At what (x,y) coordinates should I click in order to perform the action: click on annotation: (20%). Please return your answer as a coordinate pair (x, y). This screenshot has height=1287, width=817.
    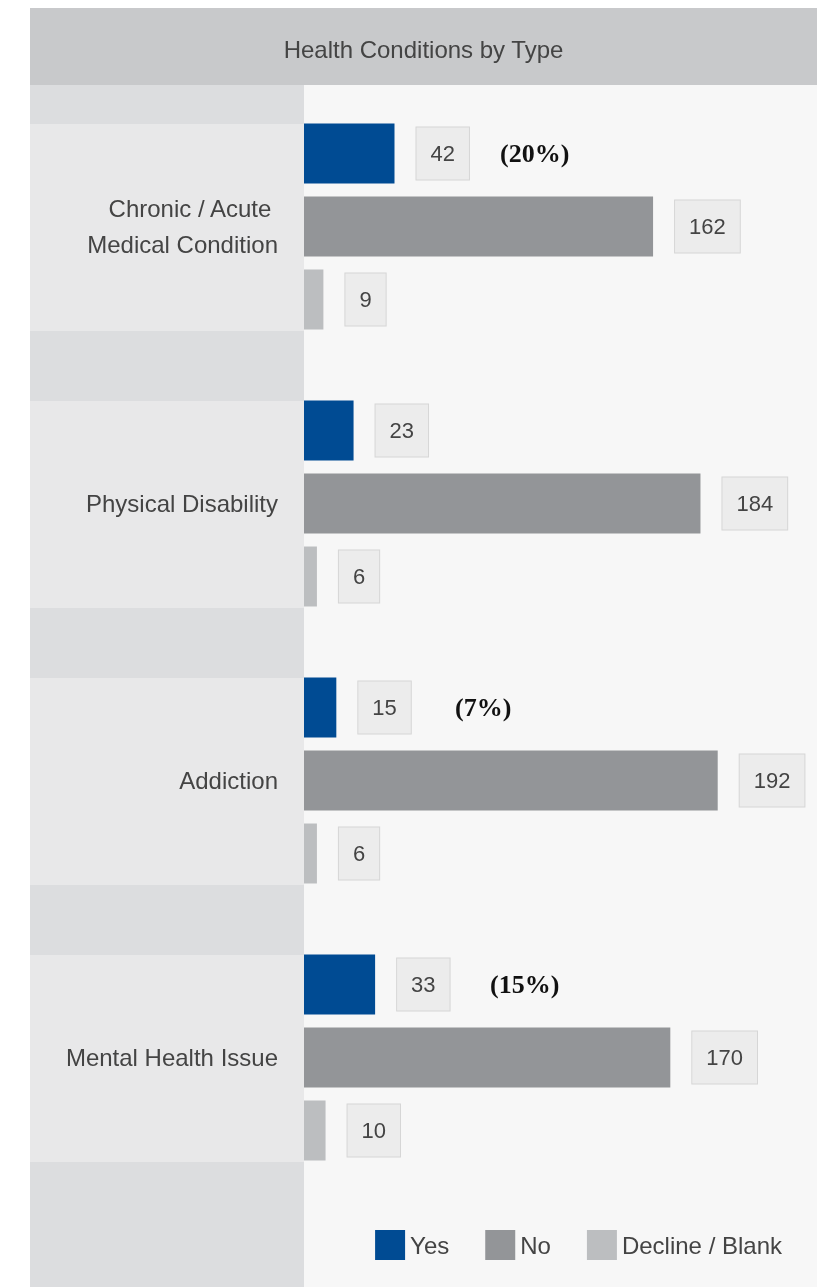
    Looking at the image, I should click on (535, 153).